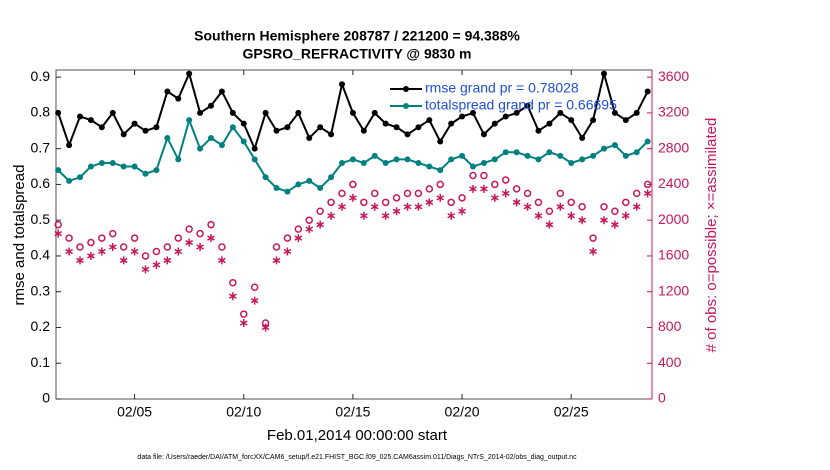  I want to click on y-axis-label: rmse and totalspread, so click(19, 235).